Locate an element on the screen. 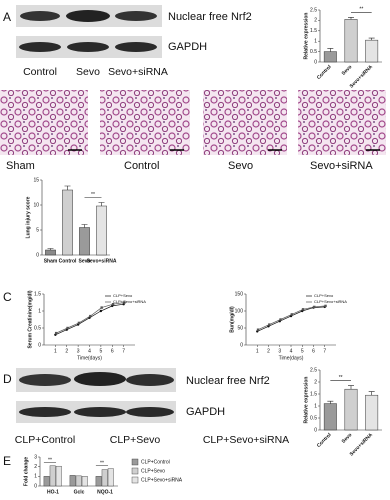  image-label: Control is located at coordinates (141, 166).